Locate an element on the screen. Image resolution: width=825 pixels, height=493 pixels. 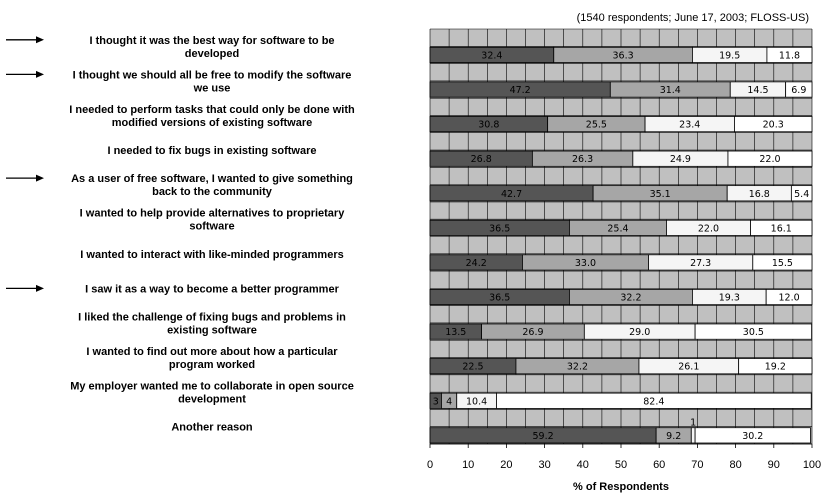
x-tick-label: 30 is located at coordinates (544, 465).